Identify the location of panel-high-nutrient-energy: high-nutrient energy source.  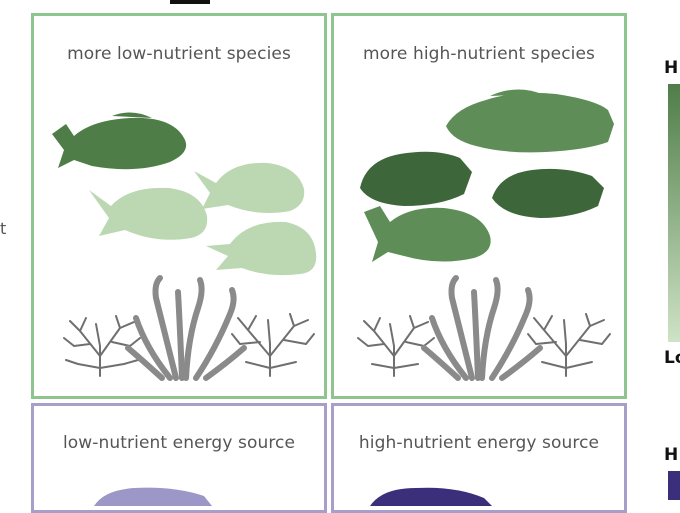
(479, 458).